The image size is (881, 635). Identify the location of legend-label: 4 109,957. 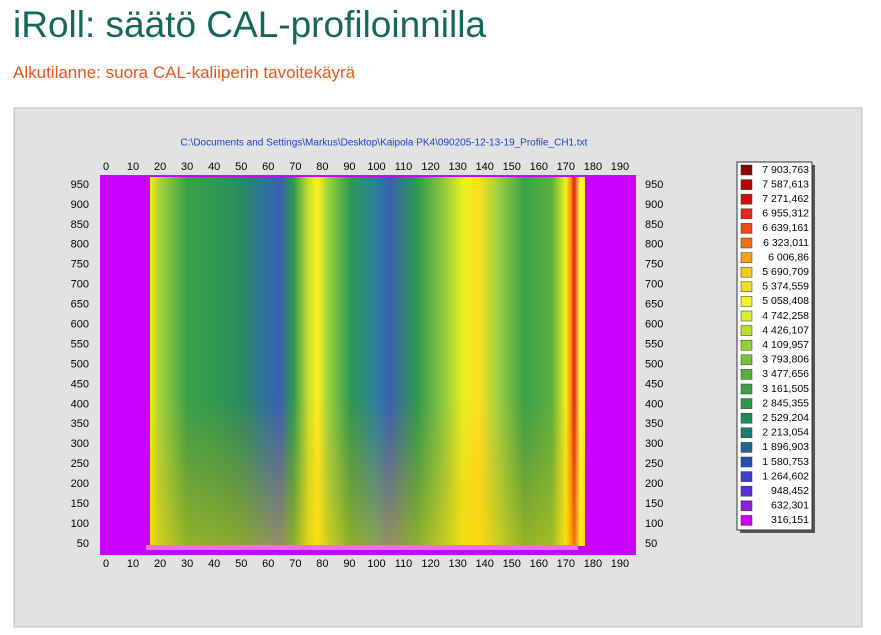
(785, 345).